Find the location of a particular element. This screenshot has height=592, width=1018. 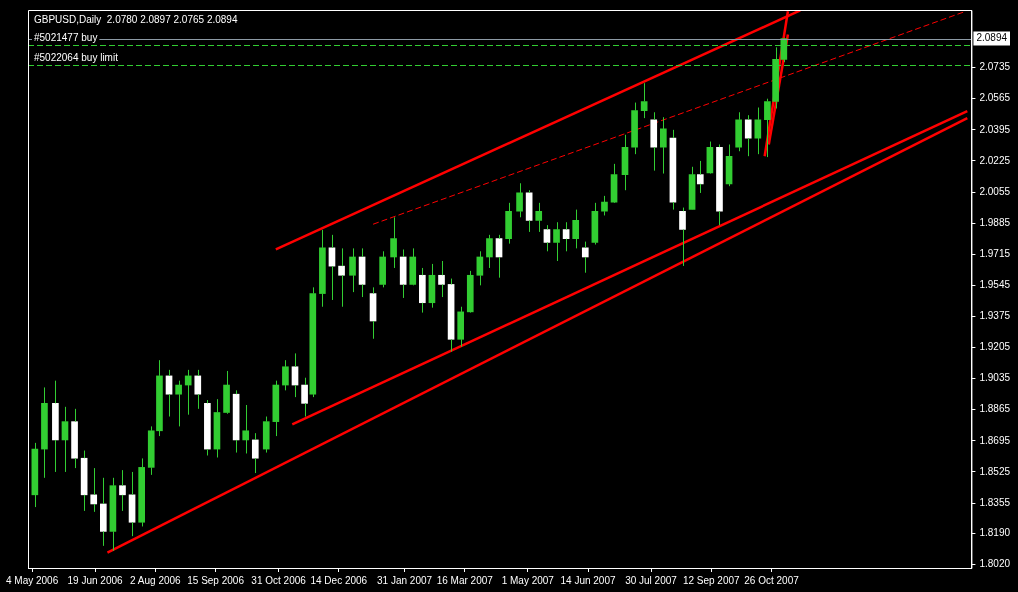

x-tick-label: 1 May 2007 is located at coordinates (528, 580).